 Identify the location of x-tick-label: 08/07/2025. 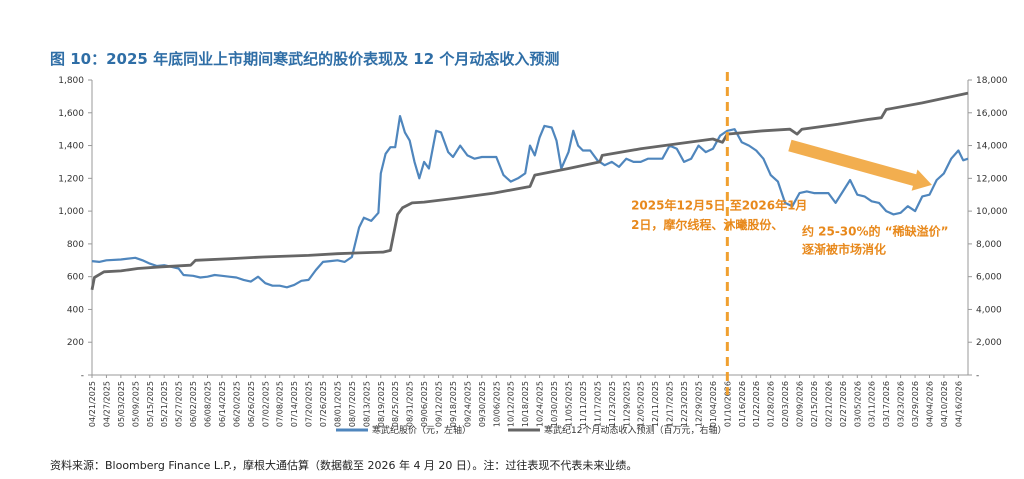
(352, 404).